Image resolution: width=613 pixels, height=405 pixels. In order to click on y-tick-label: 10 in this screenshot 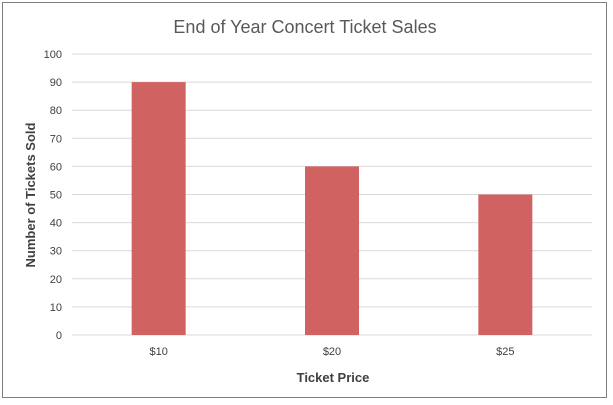, I will do `click(56, 308)`.